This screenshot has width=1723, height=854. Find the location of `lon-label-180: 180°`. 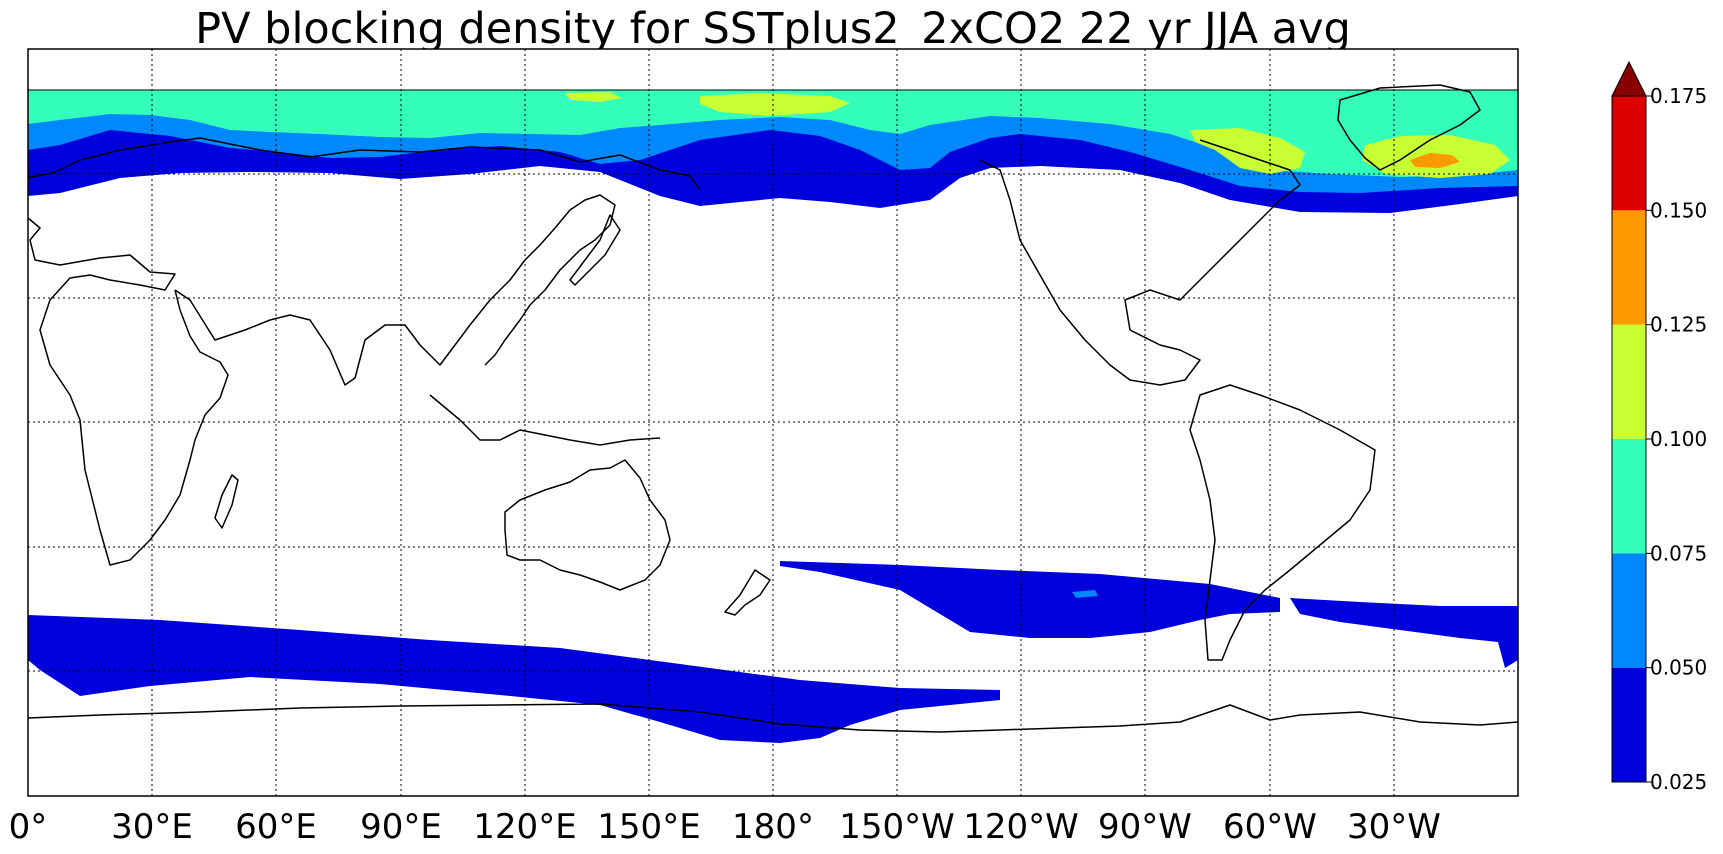

lon-label-180: 180° is located at coordinates (773, 827).